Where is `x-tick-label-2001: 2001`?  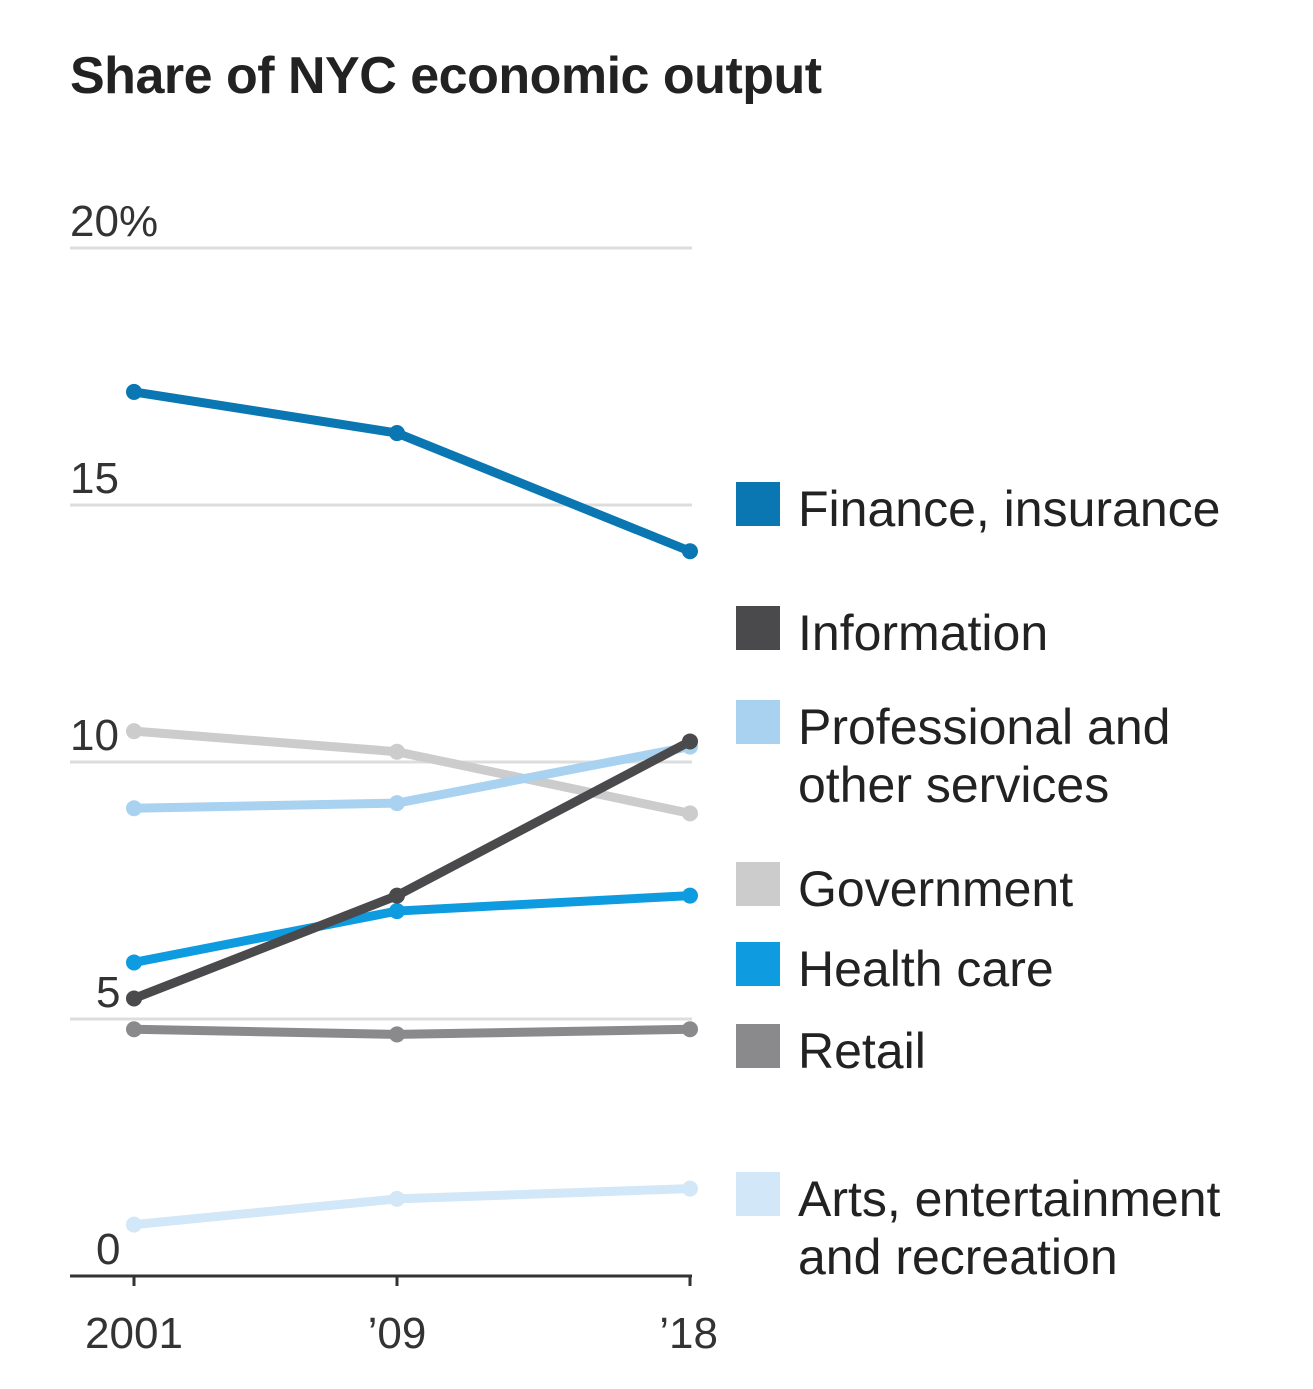
x-tick-label-2001: 2001 is located at coordinates (134, 1333).